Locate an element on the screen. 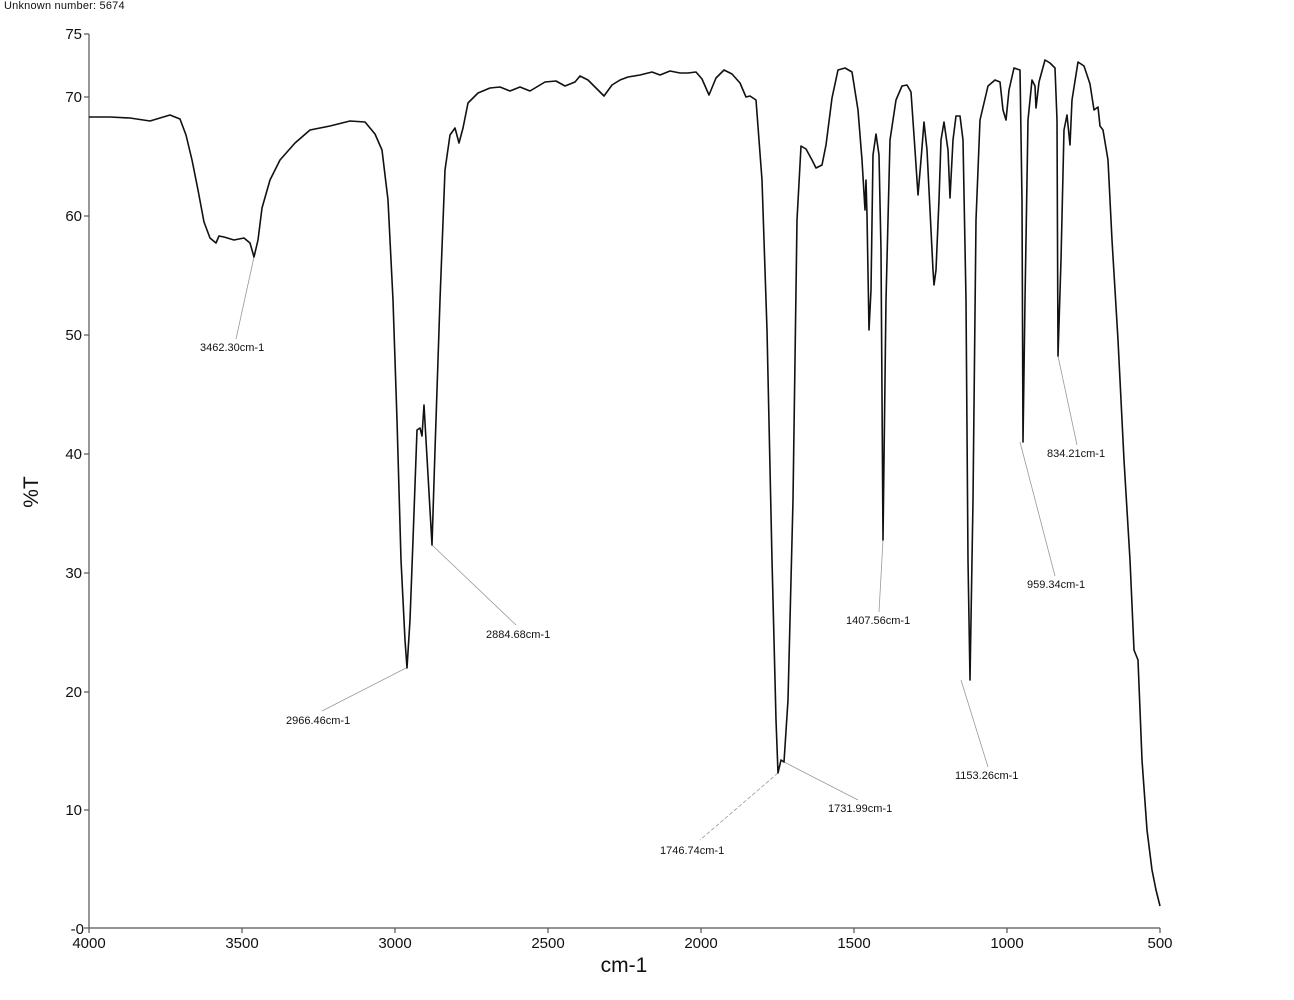  x-tick-label: 1000 is located at coordinates (1006, 943).